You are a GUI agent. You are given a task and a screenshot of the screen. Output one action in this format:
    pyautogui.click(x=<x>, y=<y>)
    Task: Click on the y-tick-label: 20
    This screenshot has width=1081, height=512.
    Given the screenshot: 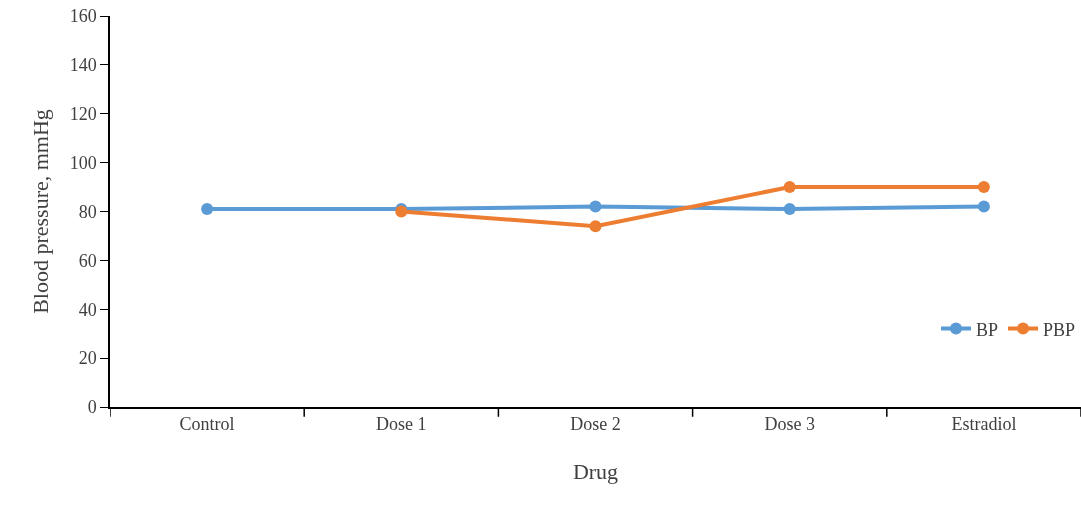 What is the action you would take?
    pyautogui.click(x=87, y=358)
    